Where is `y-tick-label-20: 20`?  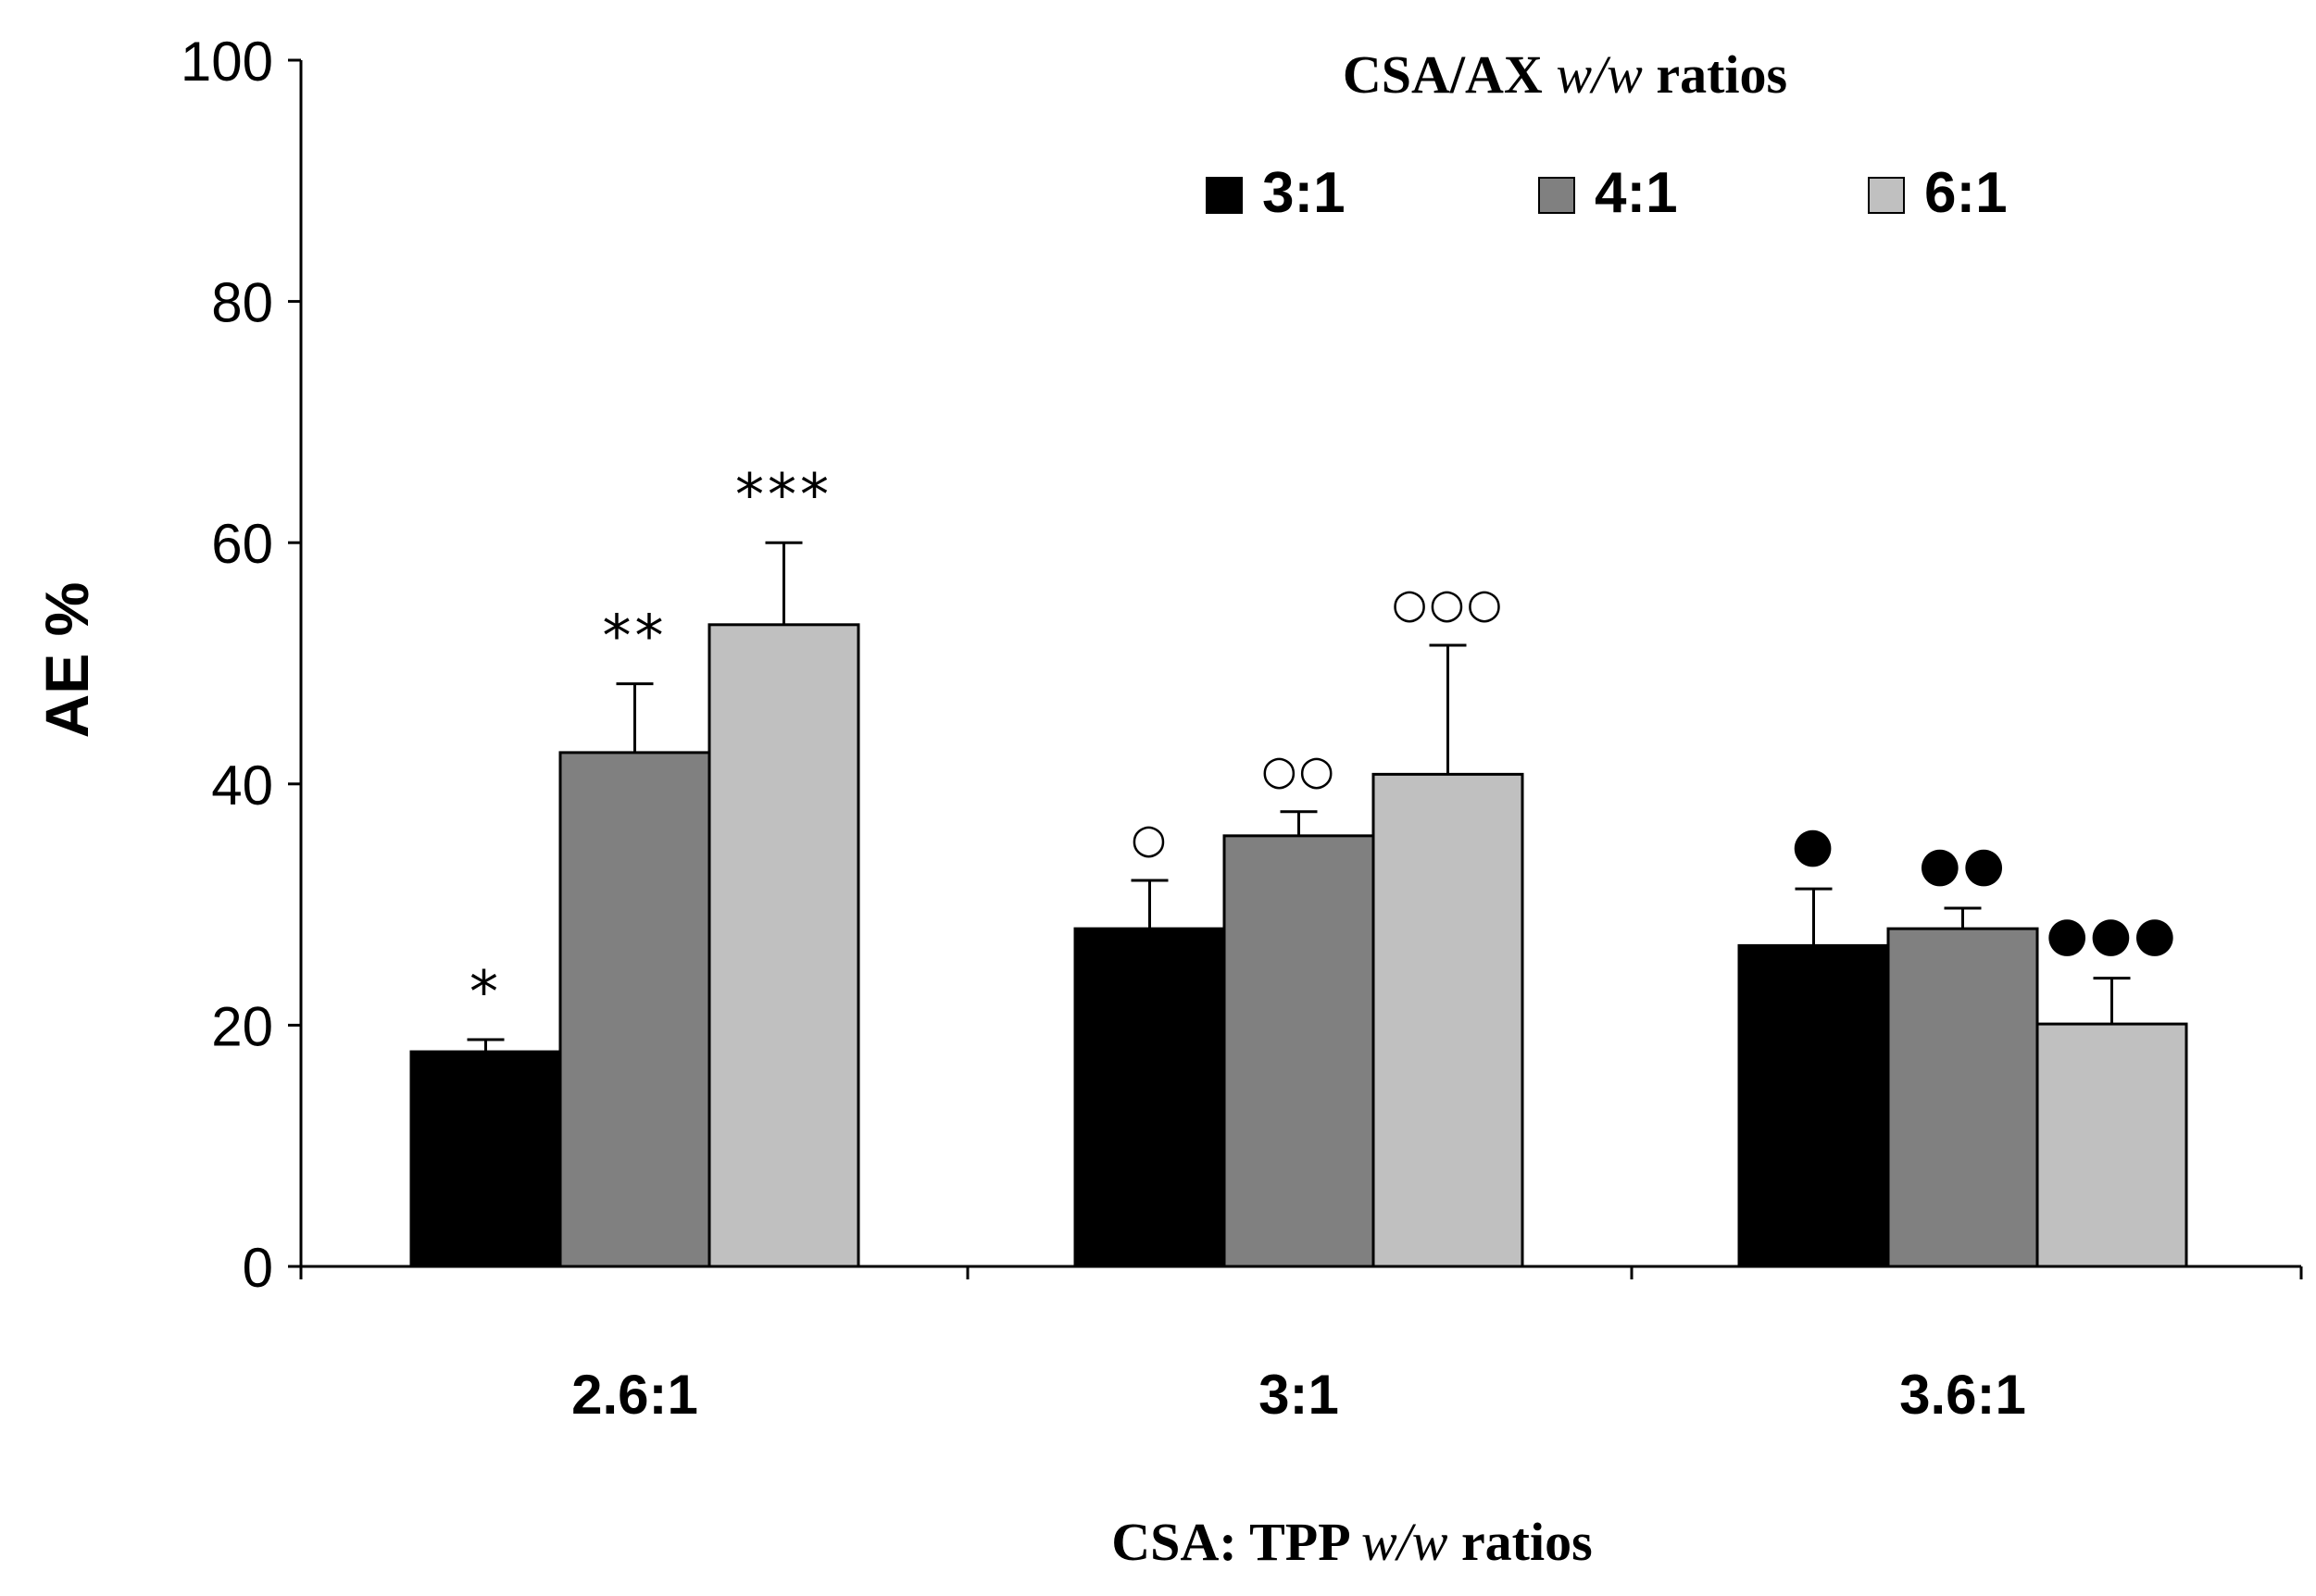
y-tick-label-20: 20 is located at coordinates (242, 1026).